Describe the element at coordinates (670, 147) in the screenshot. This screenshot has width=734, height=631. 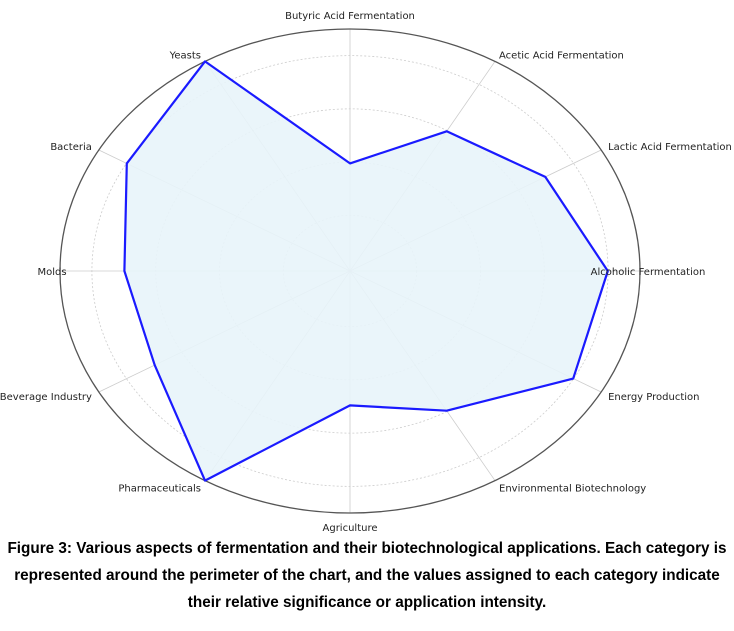
I see `category-label: Lactic Acid Fermentation` at that location.